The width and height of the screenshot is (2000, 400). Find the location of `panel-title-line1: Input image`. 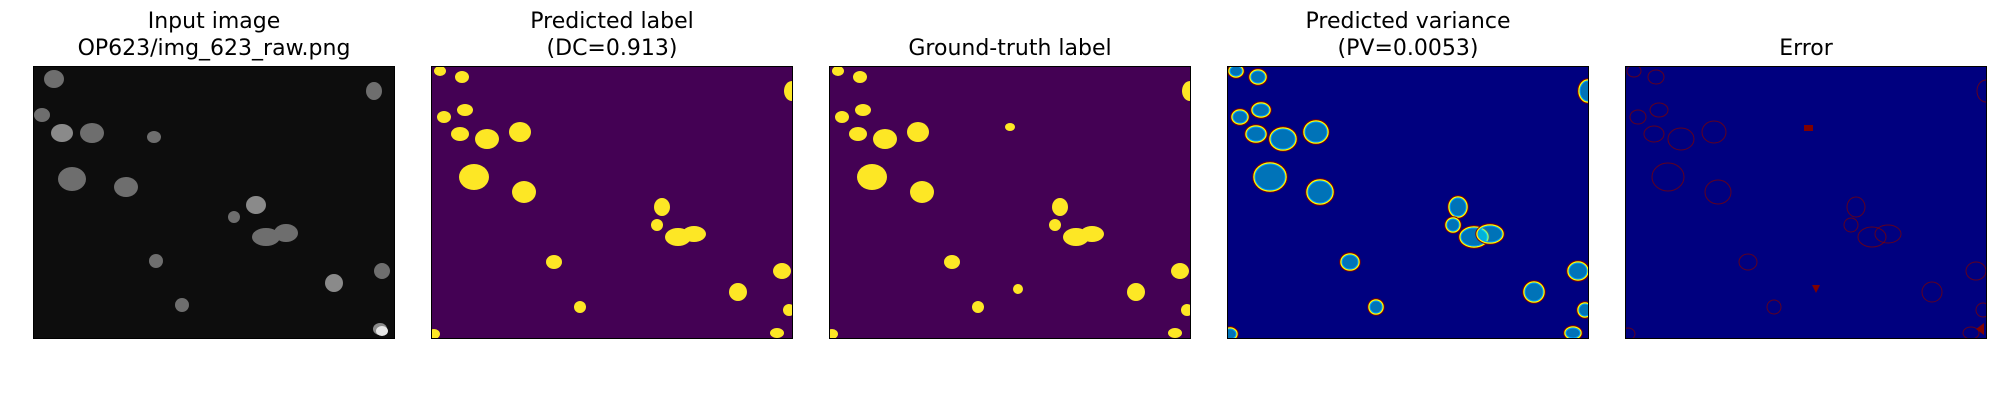

panel-title-line1: Input image is located at coordinates (214, 21).